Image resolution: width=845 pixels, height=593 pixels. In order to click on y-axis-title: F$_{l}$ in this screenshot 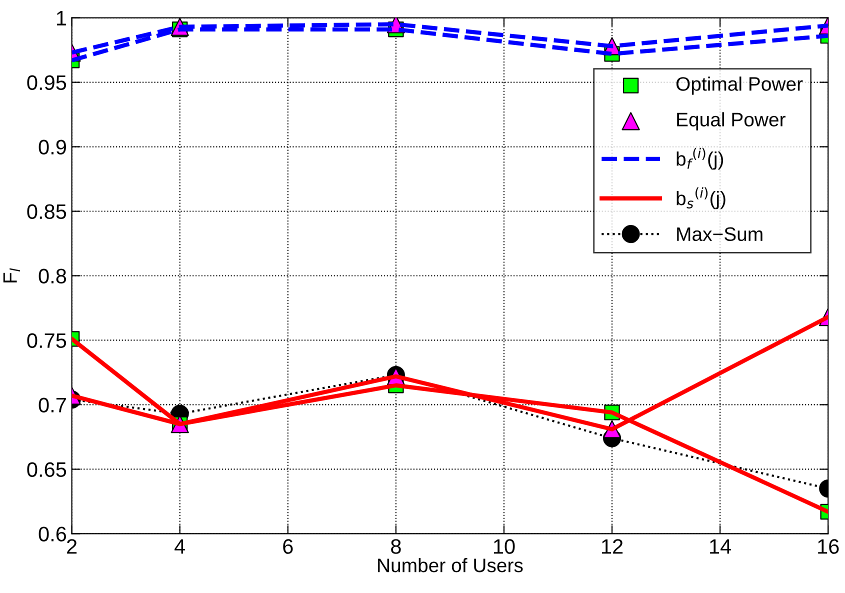, I will do `click(11, 275)`.